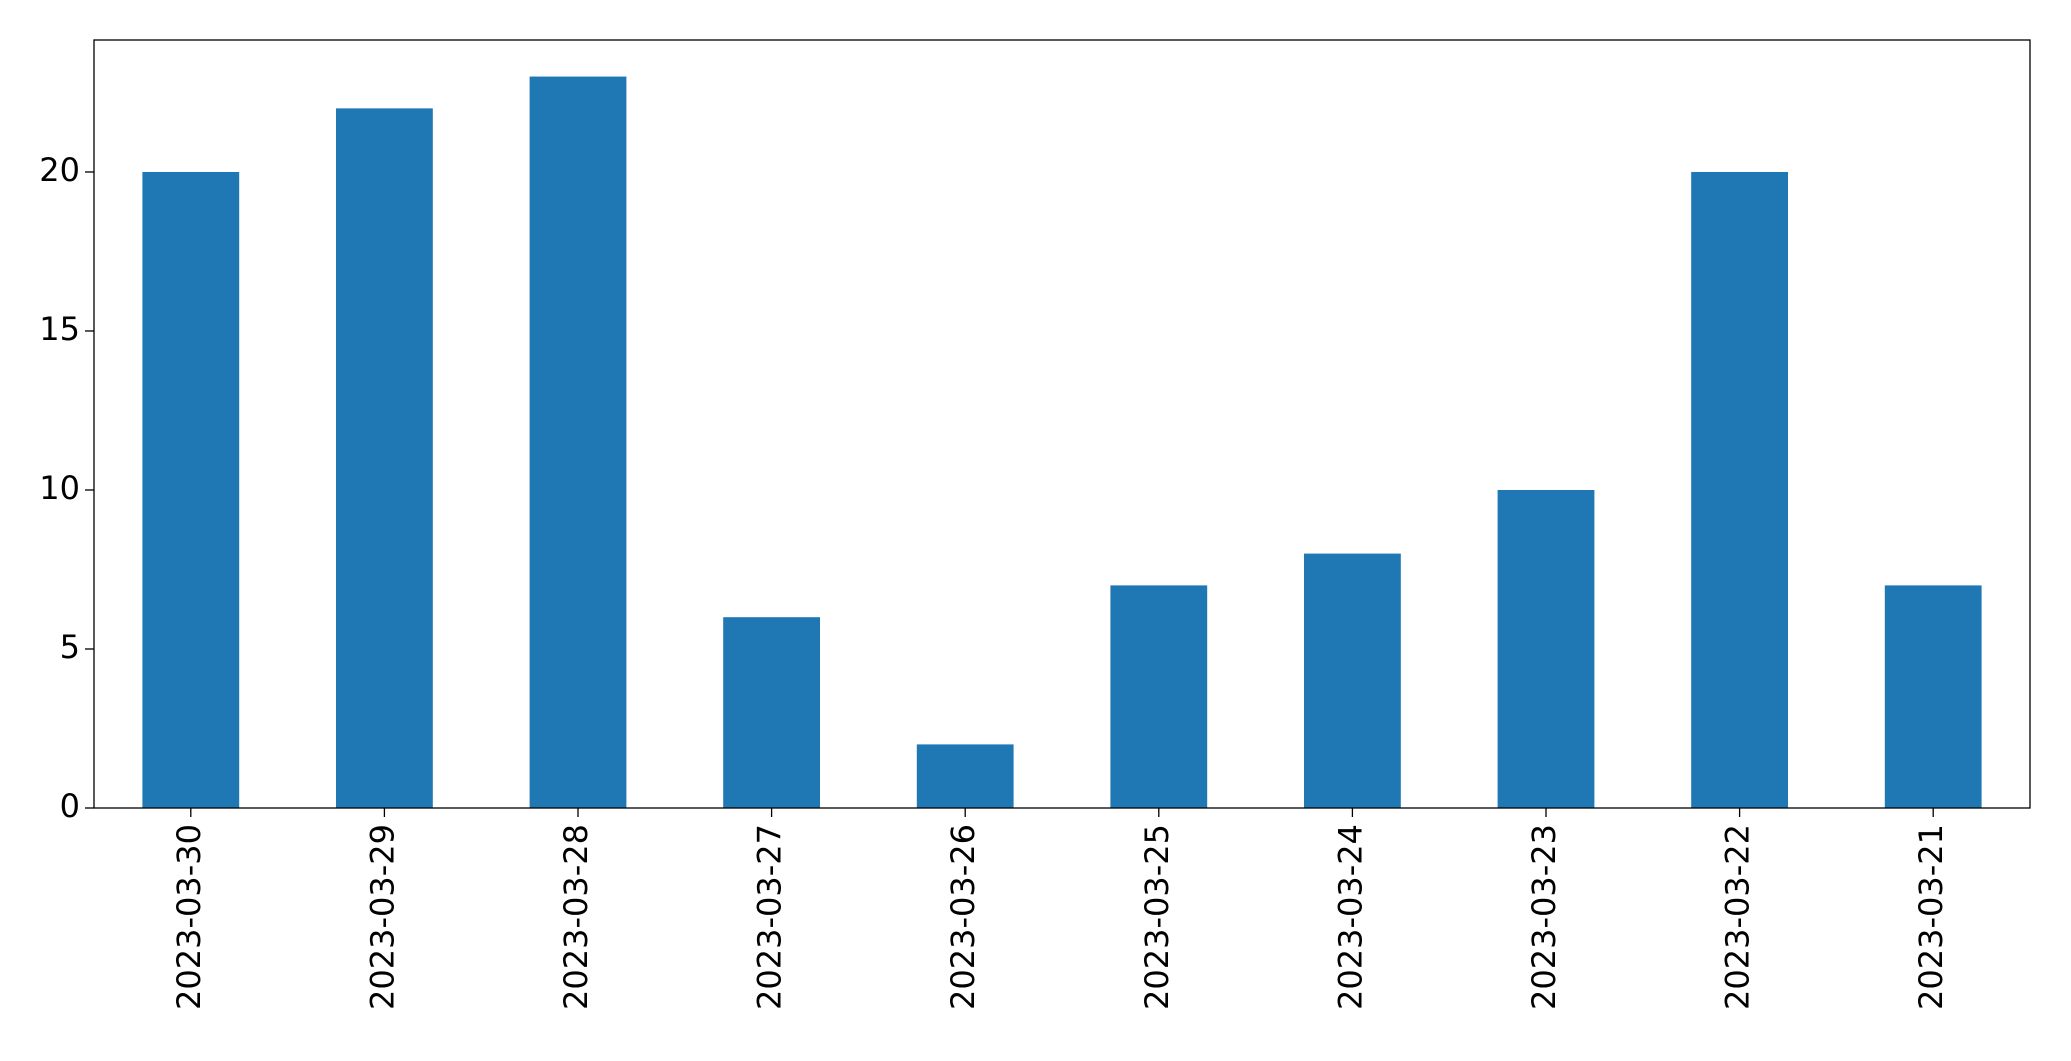 The height and width of the screenshot is (1061, 2071). What do you see at coordinates (382, 917) in the screenshot?
I see `x-tick-label: 2023-03-29` at bounding box center [382, 917].